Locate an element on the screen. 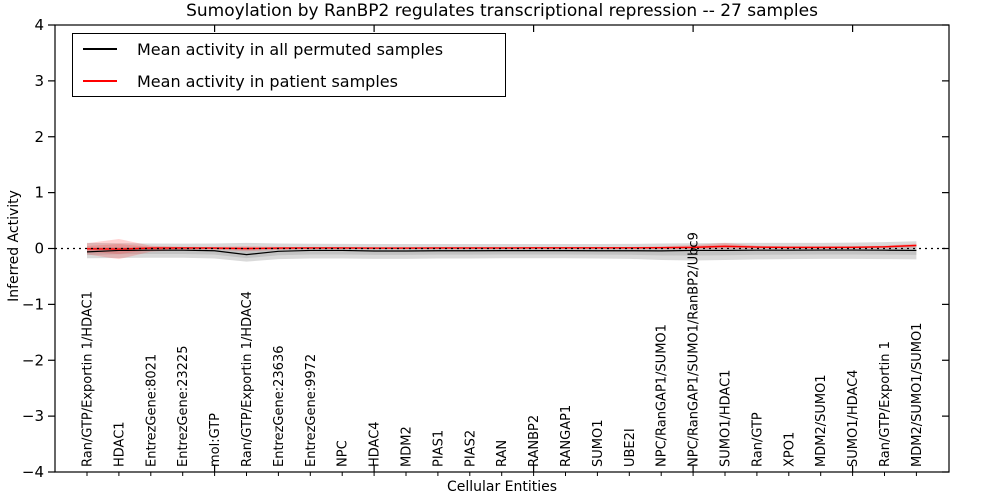 This screenshot has width=1000, height=500. x-tick-label: SUMO1/HDAC4 is located at coordinates (853, 418).